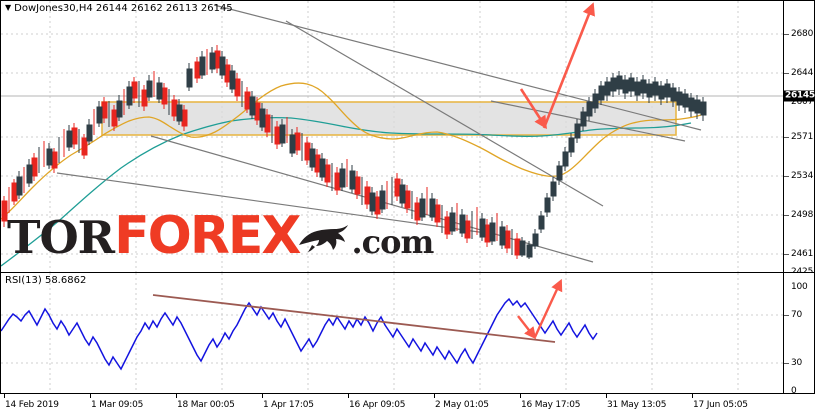  Describe the element at coordinates (123, 8) in the screenshot. I see `symbol-ohlc-label: DowJones30,H4 26144 26162 26113 26145` at that location.